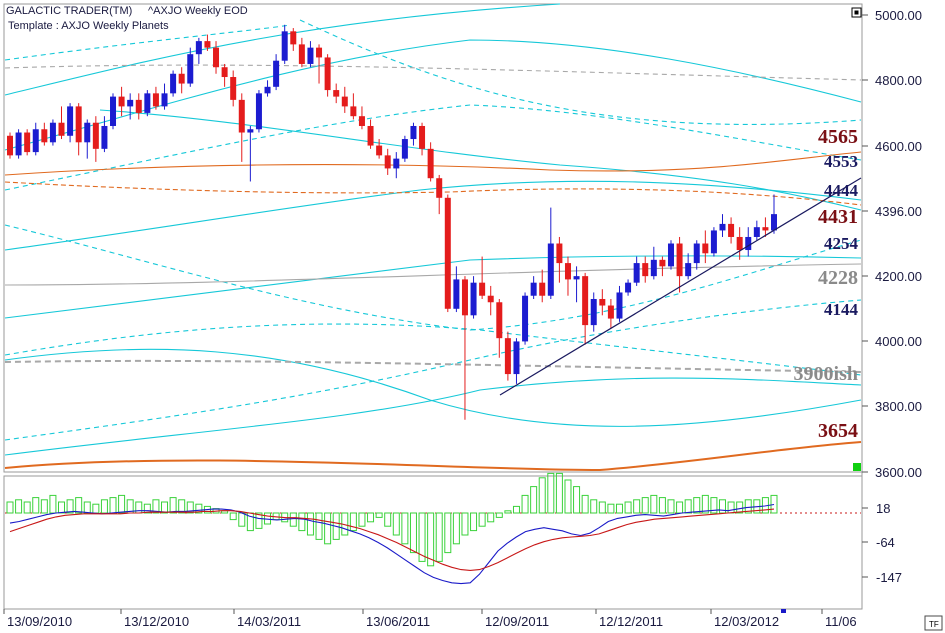 Image resolution: width=945 pixels, height=633 pixels. What do you see at coordinates (838, 278) in the screenshot?
I see `level-label: 4228` at bounding box center [838, 278].